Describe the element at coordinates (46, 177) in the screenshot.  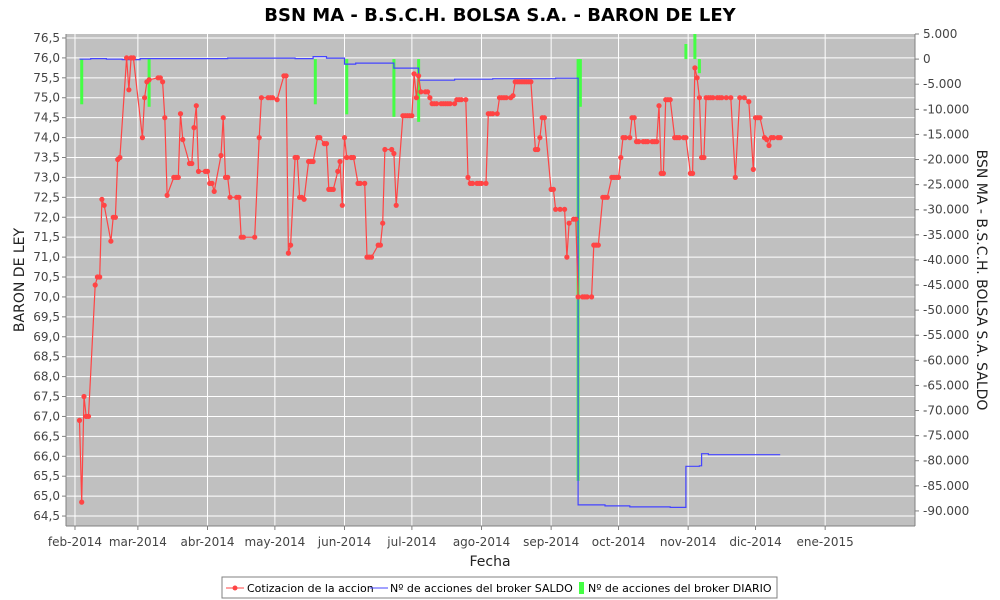
I see `y-left-tick-label: 73,0` at that location.